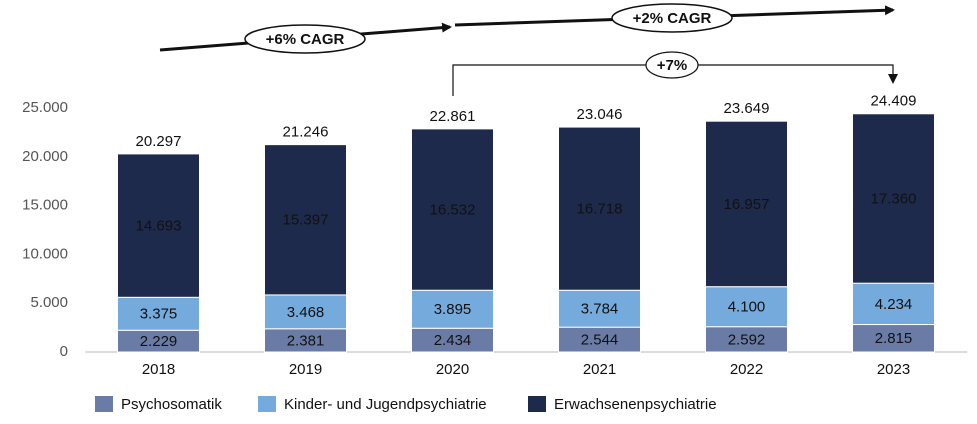  Describe the element at coordinates (45, 253) in the screenshot. I see `y-tick-label: 10.000` at that location.